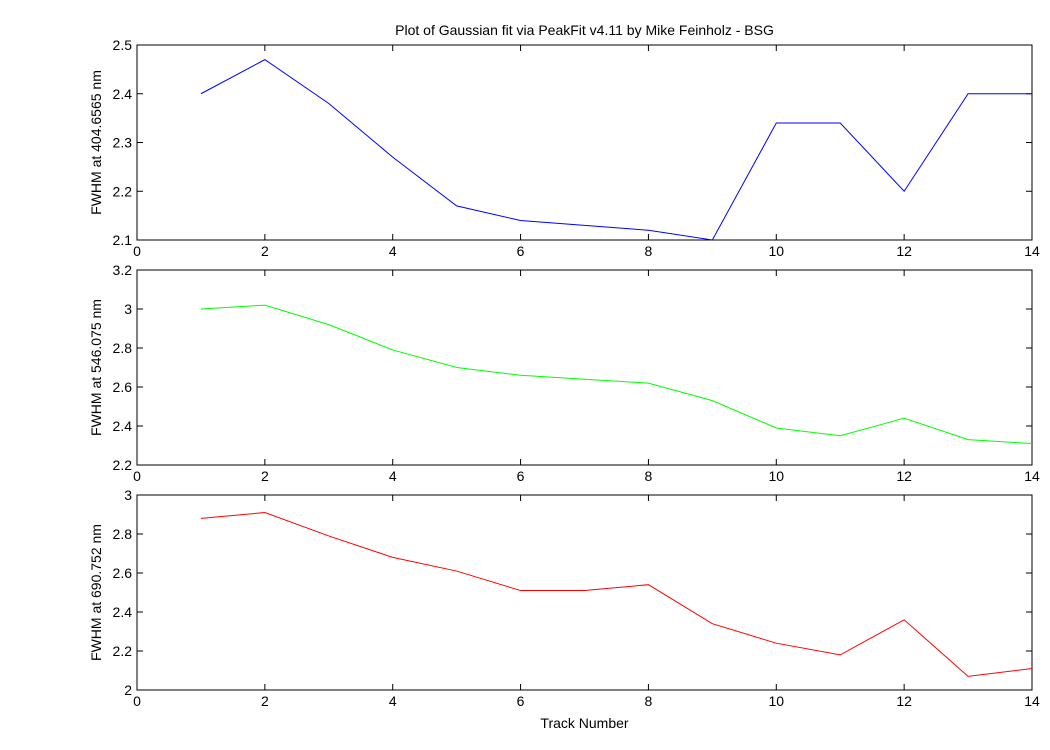 Image resolution: width=1050 pixels, height=750 pixels. Describe the element at coordinates (96, 592) in the screenshot. I see `y-axis-label: FWHM at 690.752 nm` at that location.